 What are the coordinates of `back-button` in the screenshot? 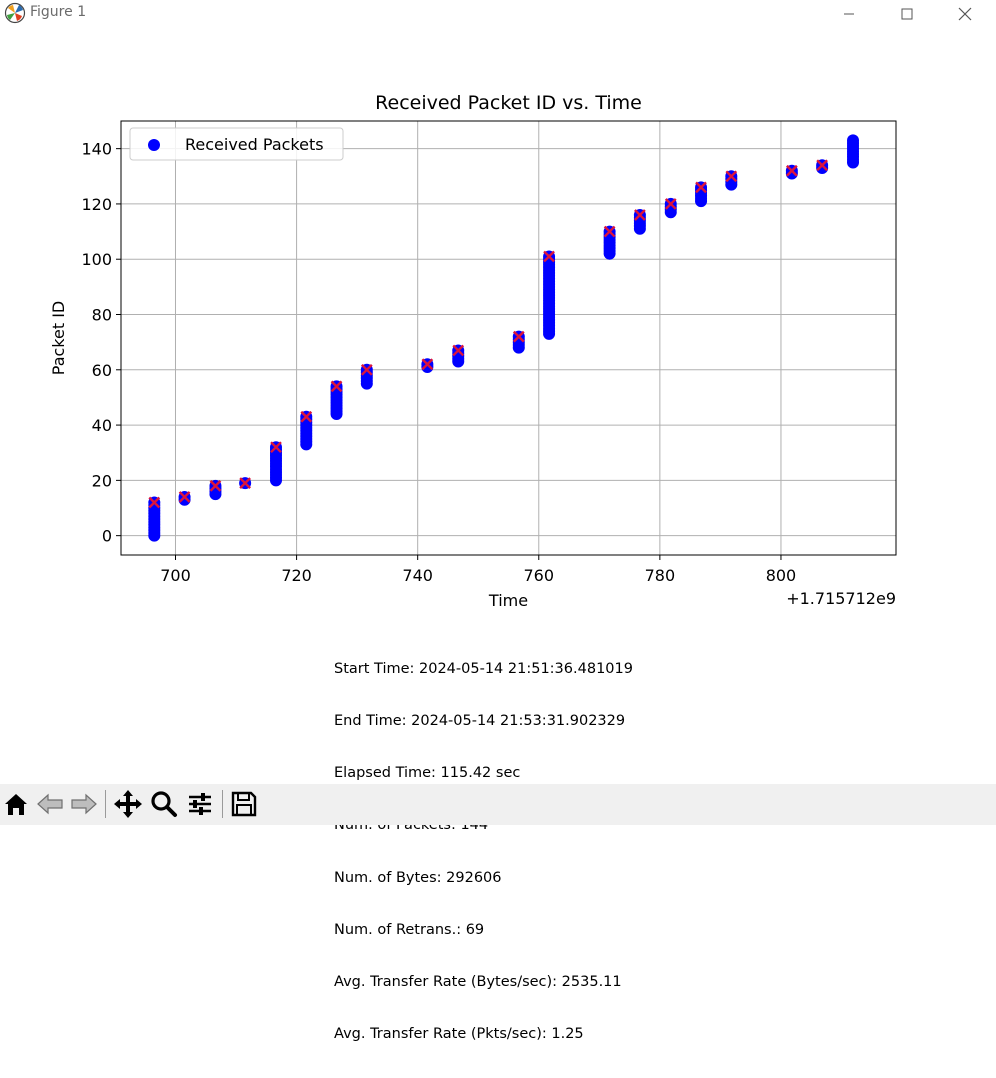 It's located at (50, 804).